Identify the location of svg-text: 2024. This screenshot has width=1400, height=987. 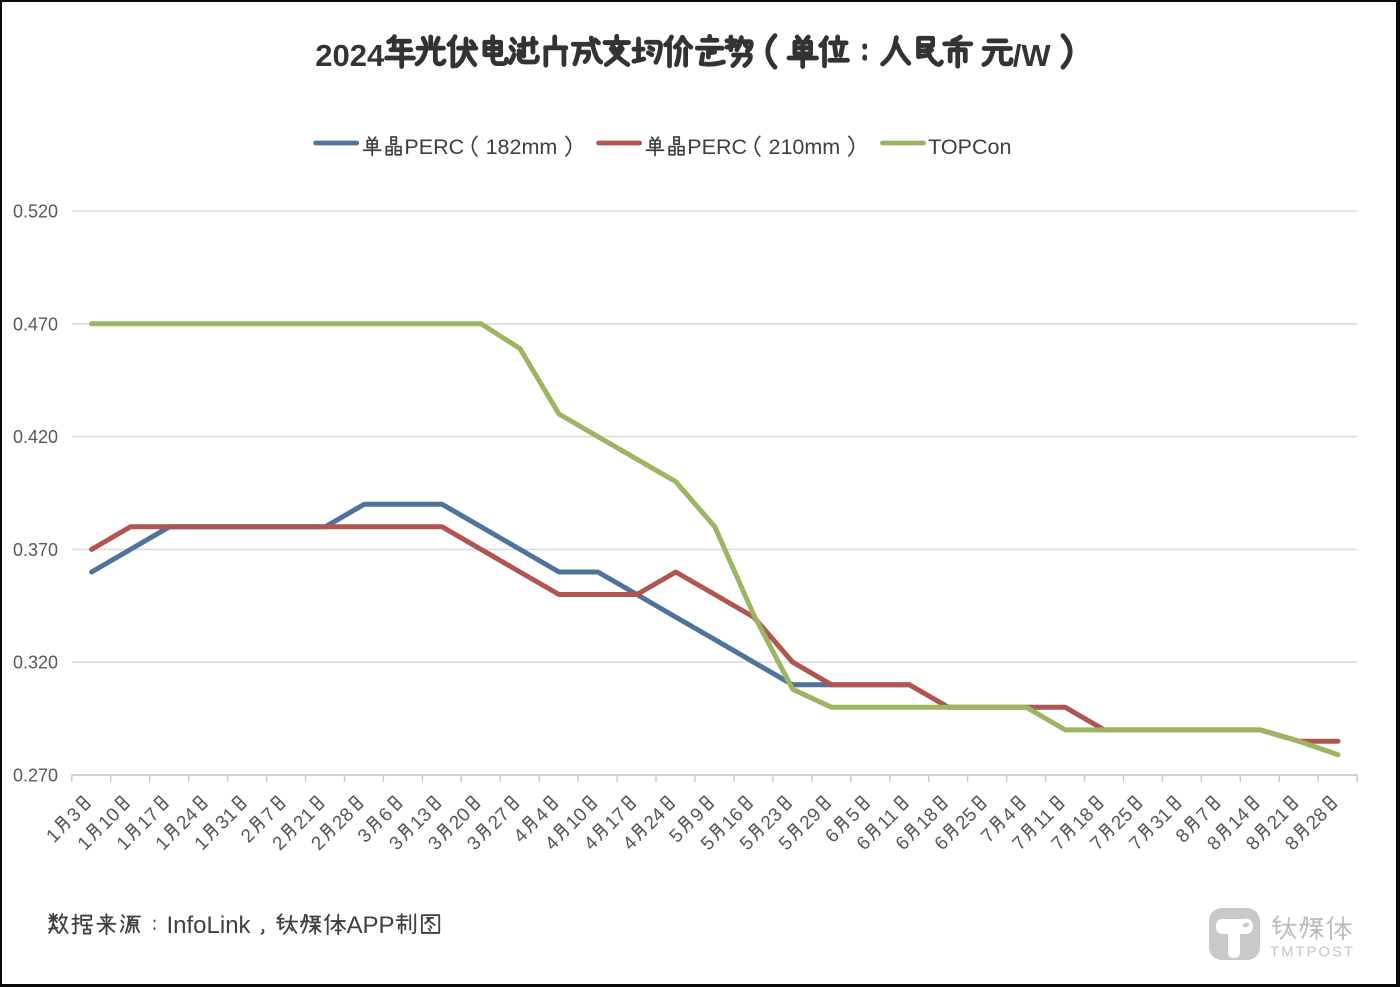
(350, 55).